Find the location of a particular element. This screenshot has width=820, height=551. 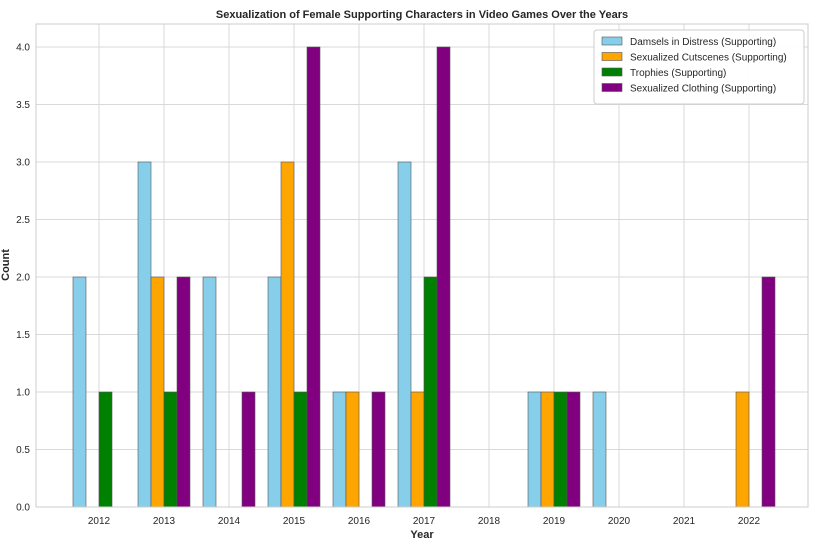

legend-entry: Sexualized Cutscenes (Supporting) is located at coordinates (708, 58).